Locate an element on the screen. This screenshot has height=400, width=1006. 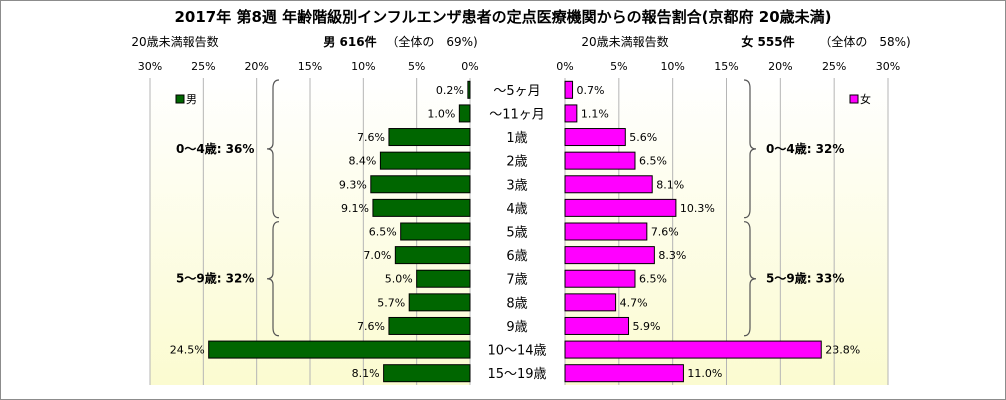
category-label: 4歳 is located at coordinates (516, 209).